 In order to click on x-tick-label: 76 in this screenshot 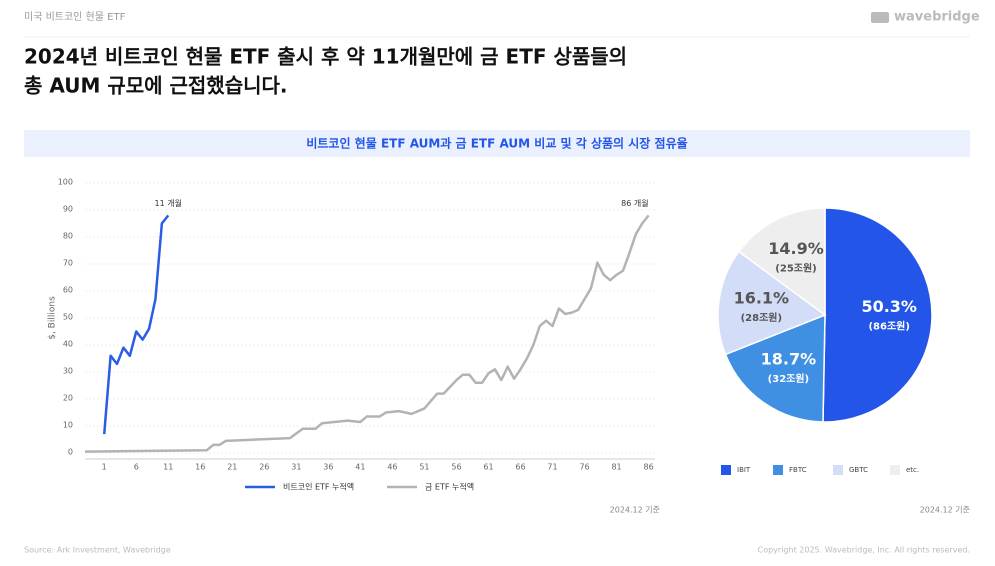, I will do `click(584, 467)`.